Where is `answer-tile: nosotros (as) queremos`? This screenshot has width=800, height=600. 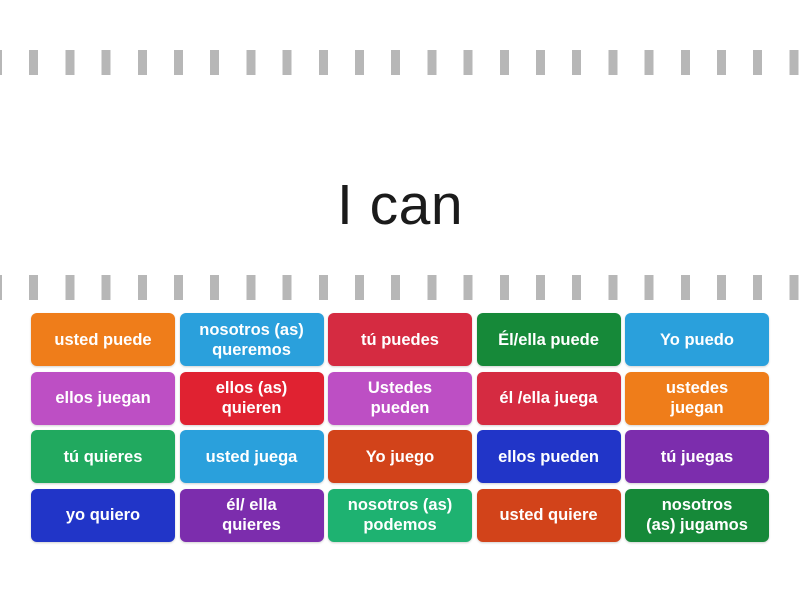 answer-tile: nosotros (as) queremos is located at coordinates (251, 339).